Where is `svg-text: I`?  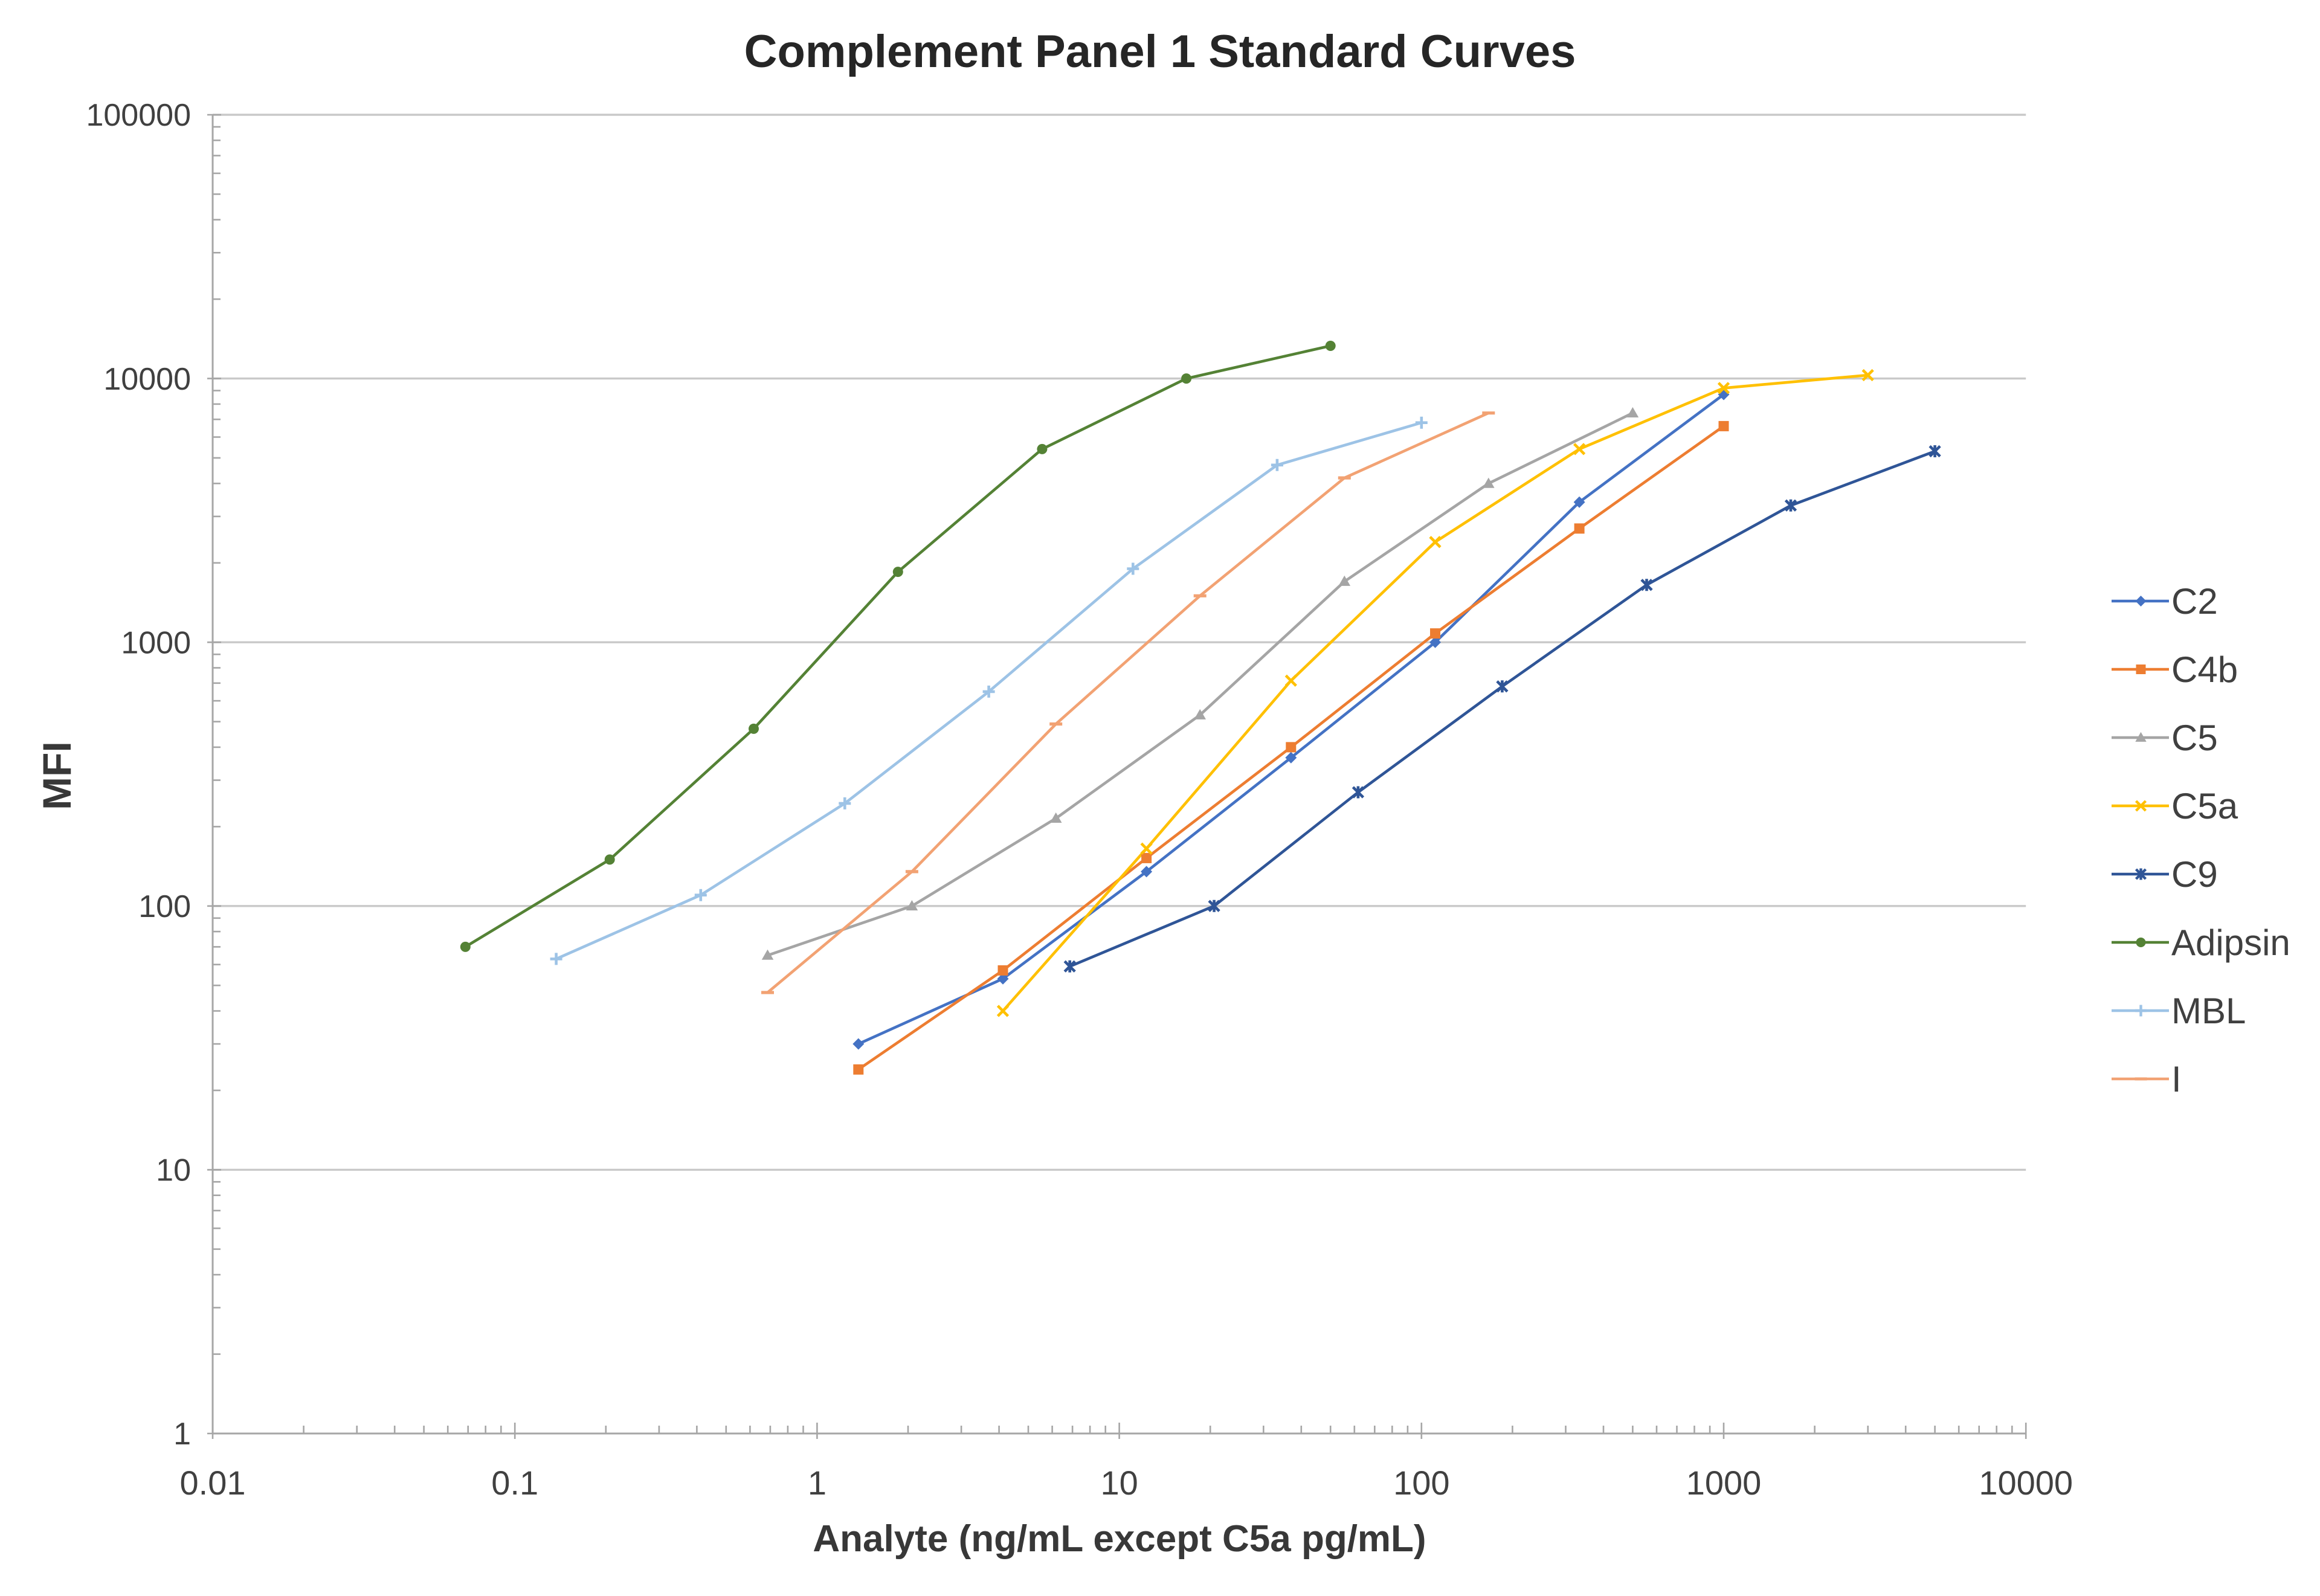
svg-text: I is located at coordinates (2176, 1079).